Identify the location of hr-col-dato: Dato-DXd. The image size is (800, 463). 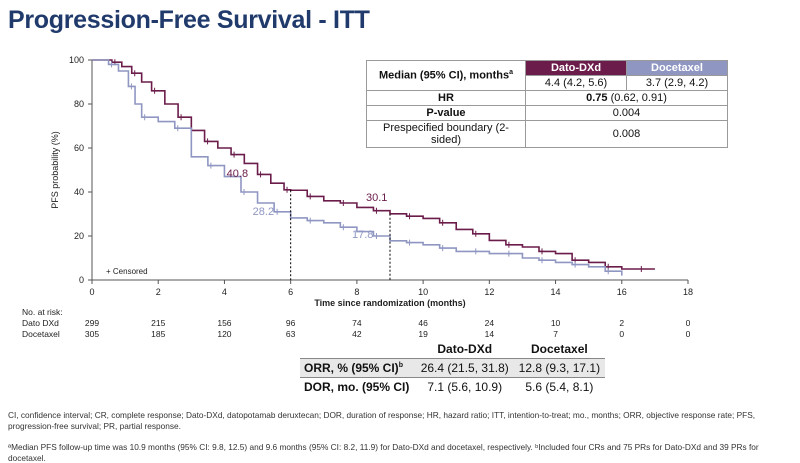
(576, 68).